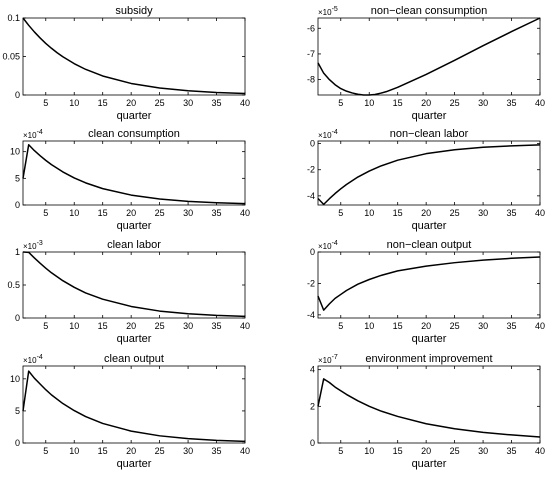 This screenshot has width=550, height=477. Describe the element at coordinates (429, 226) in the screenshot. I see `chart-3-x-axis-label: quarter` at that location.